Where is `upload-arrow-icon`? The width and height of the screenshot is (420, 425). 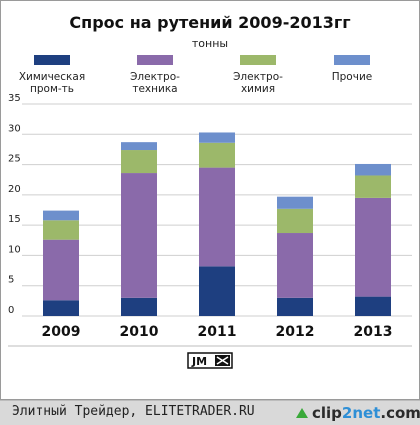 upload-arrow-icon is located at coordinates (302, 413).